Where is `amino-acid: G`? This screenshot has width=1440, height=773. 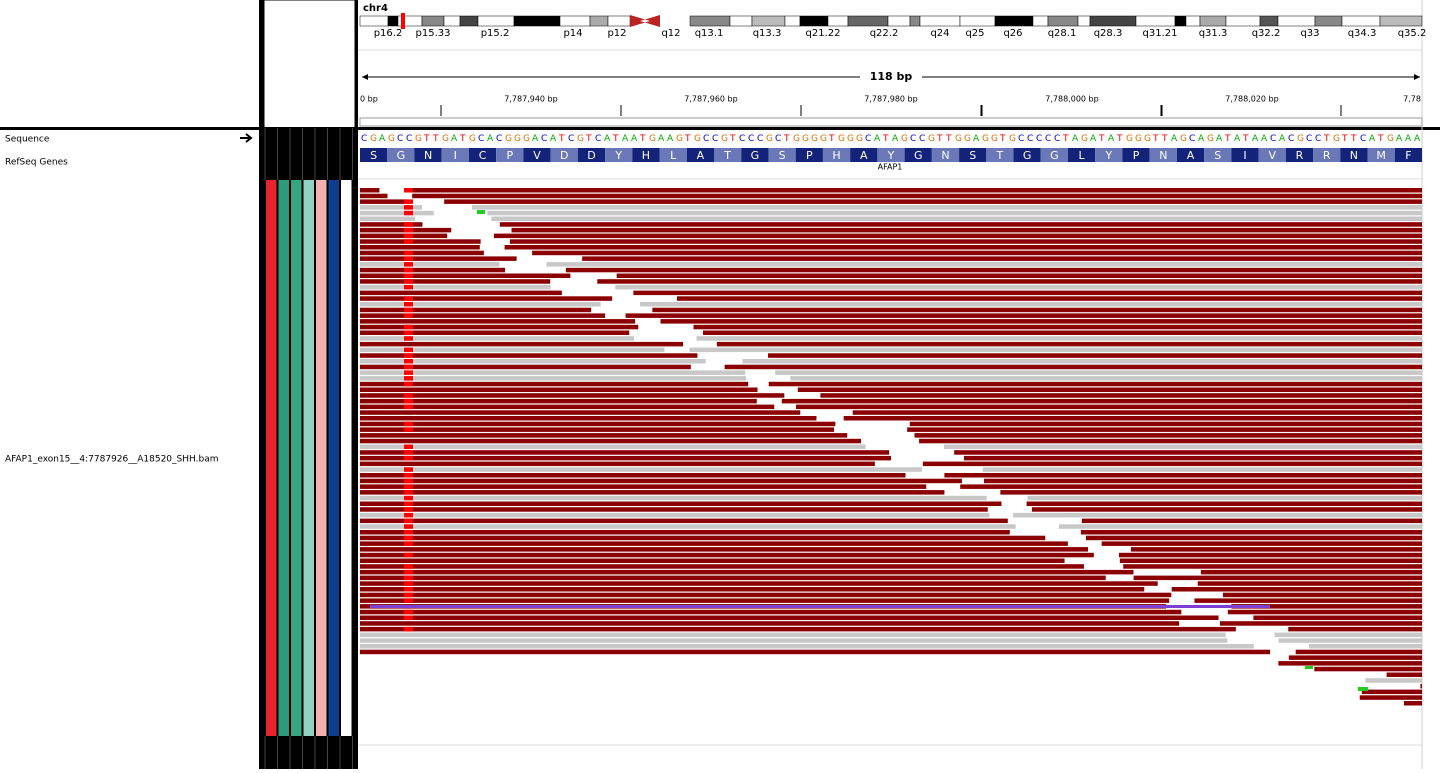 amino-acid: G is located at coordinates (755, 155).